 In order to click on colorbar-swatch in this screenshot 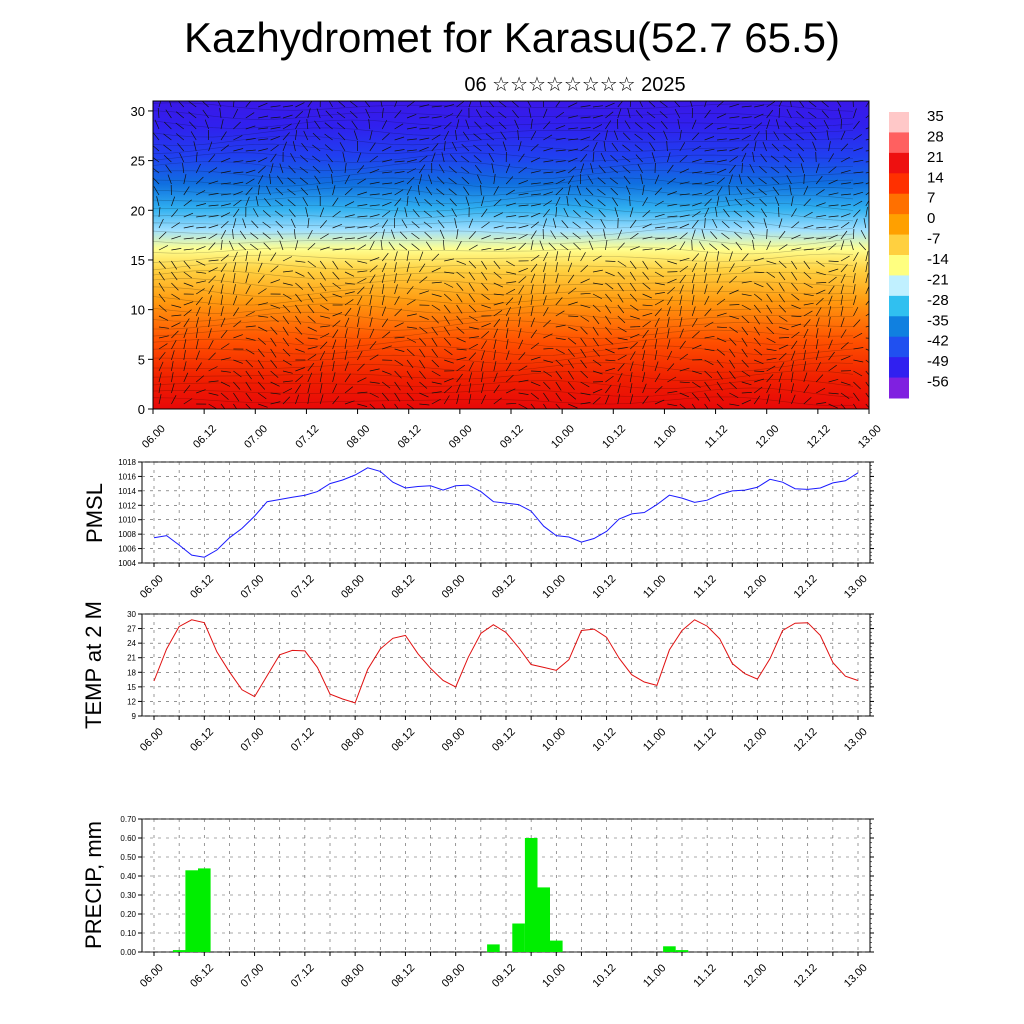, I will do `click(899, 245)`.